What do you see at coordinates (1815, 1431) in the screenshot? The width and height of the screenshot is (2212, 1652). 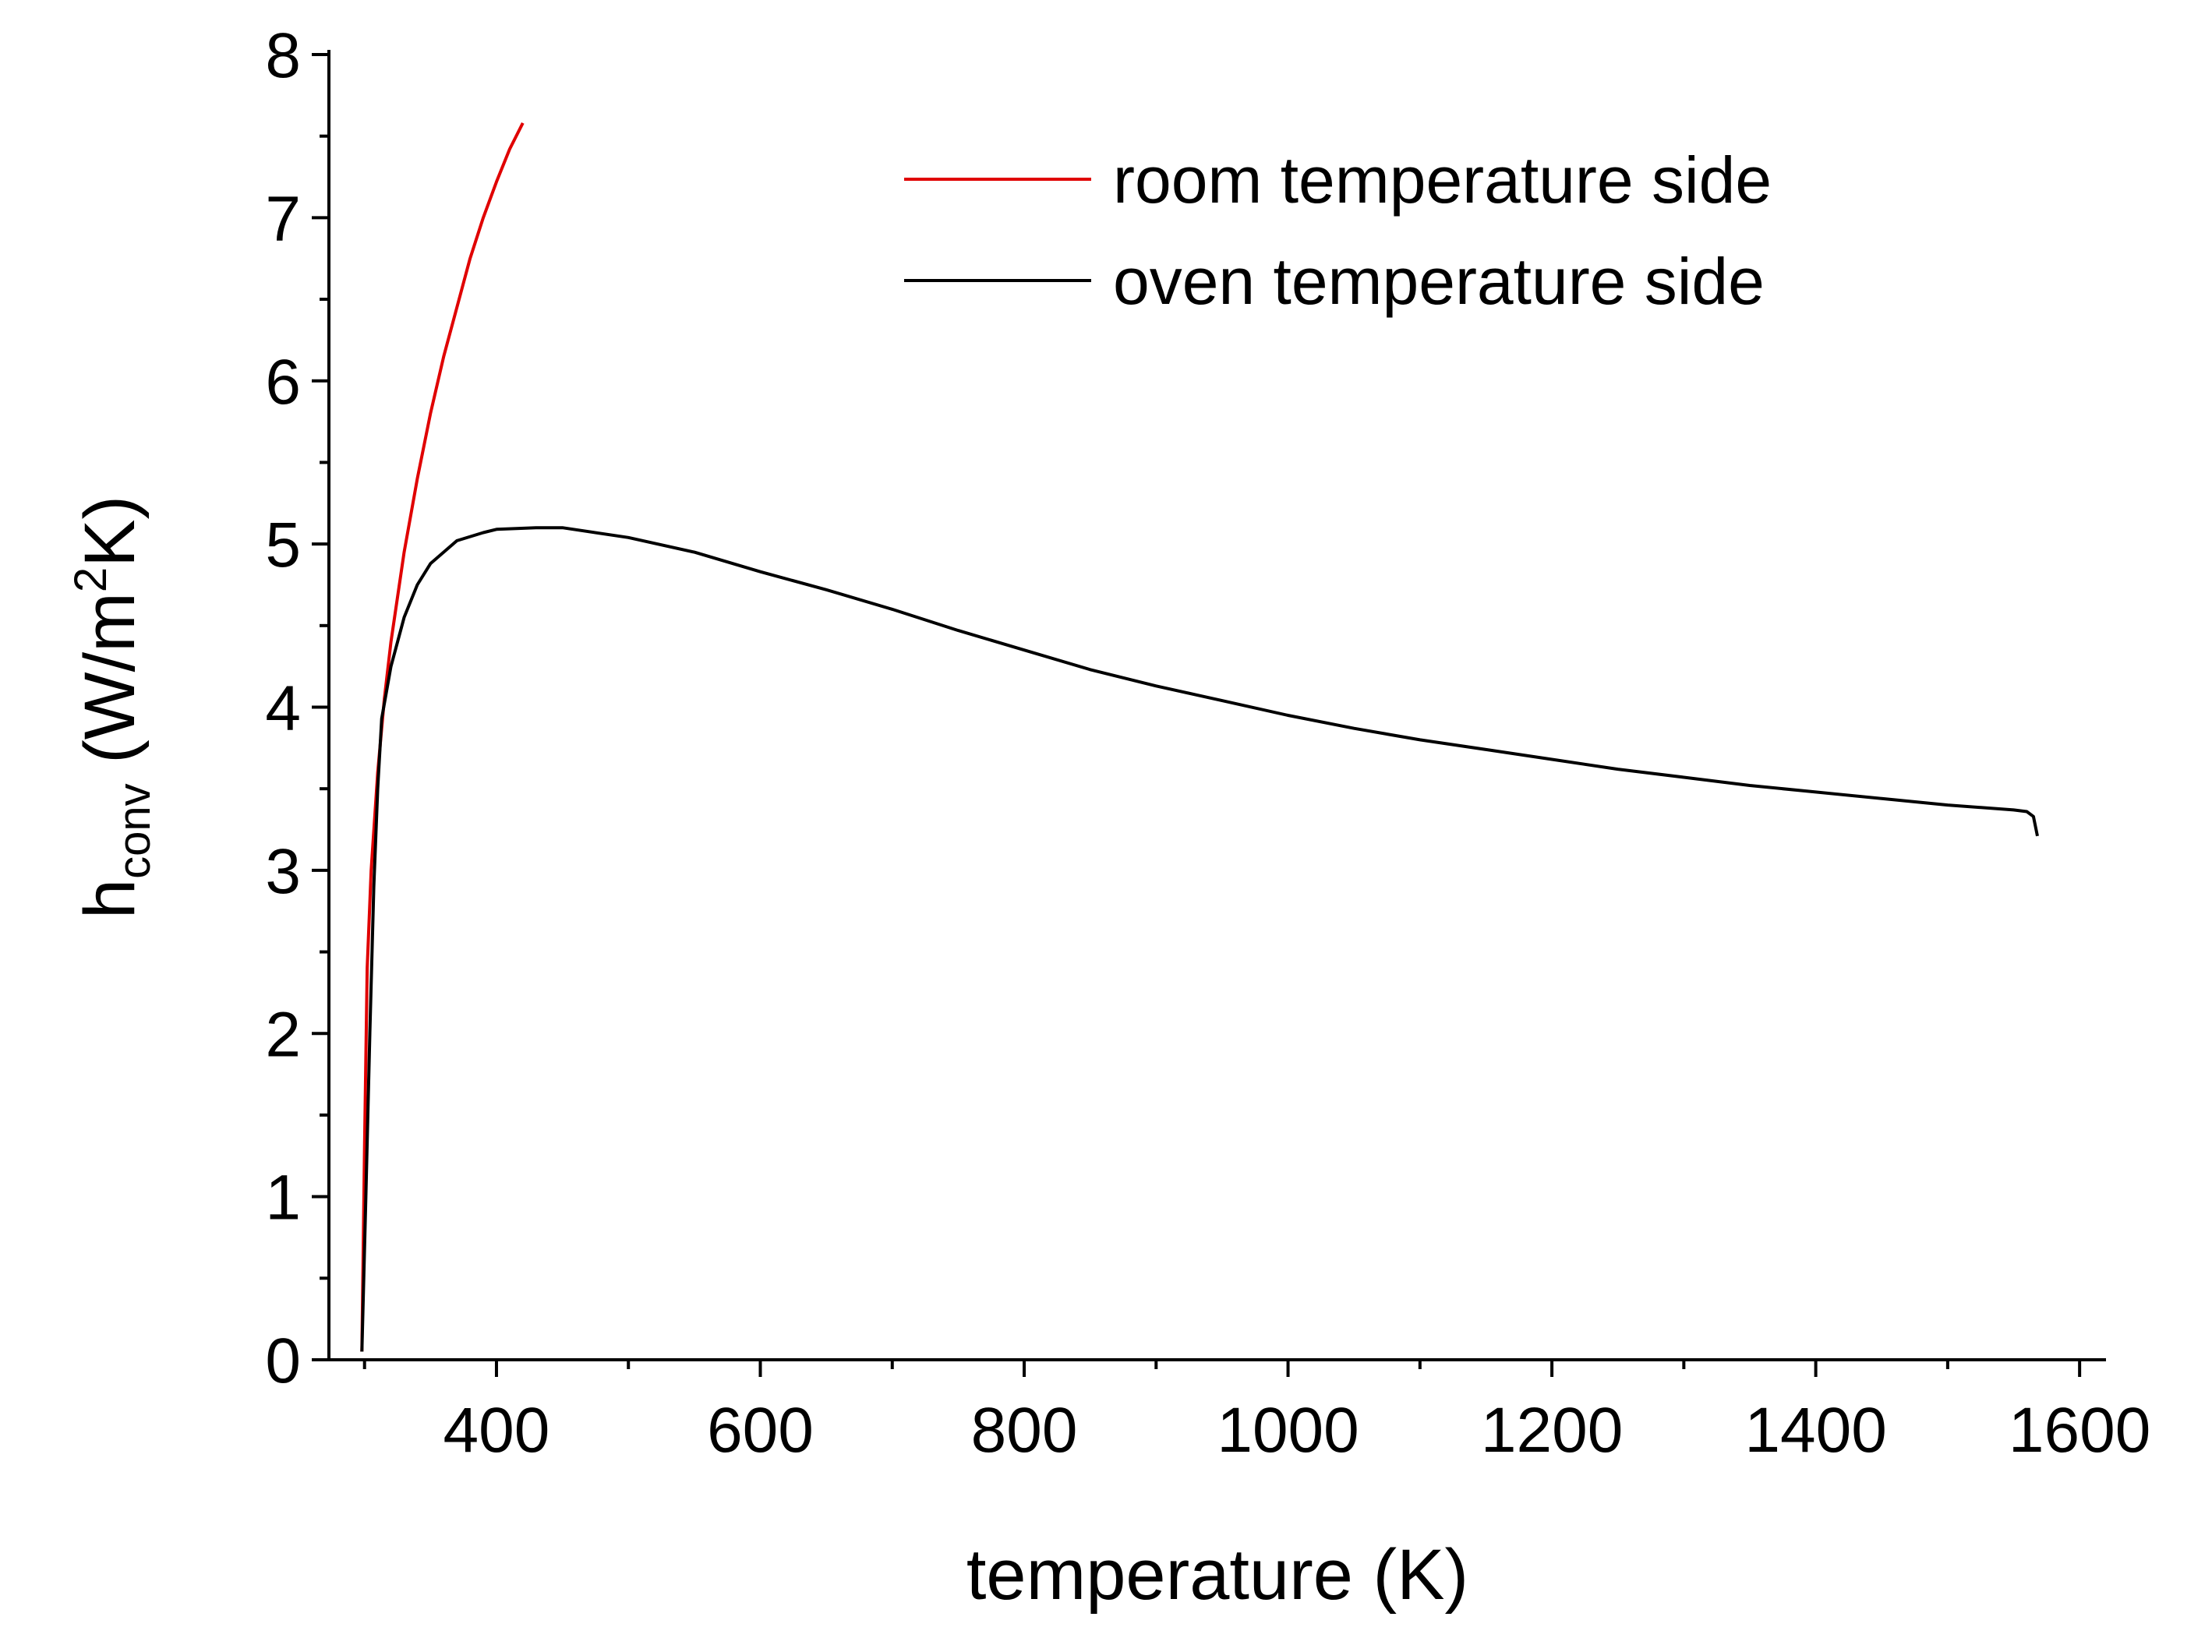 I see `x-tick-label: 1400` at bounding box center [1815, 1431].